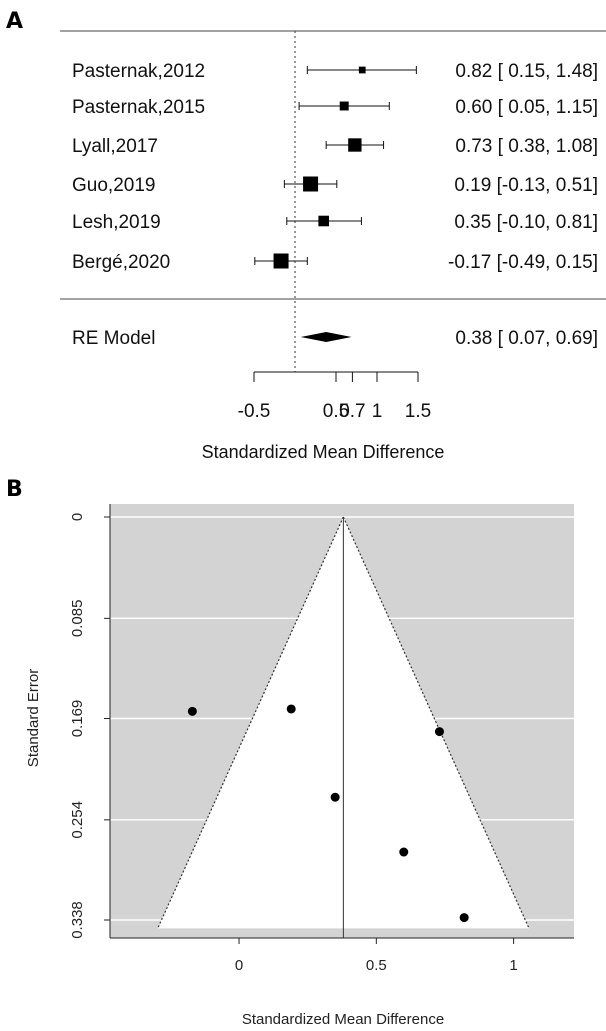 The width and height of the screenshot is (606, 1031). I want to click on study-label: Pasternak,2012, so click(138, 71).